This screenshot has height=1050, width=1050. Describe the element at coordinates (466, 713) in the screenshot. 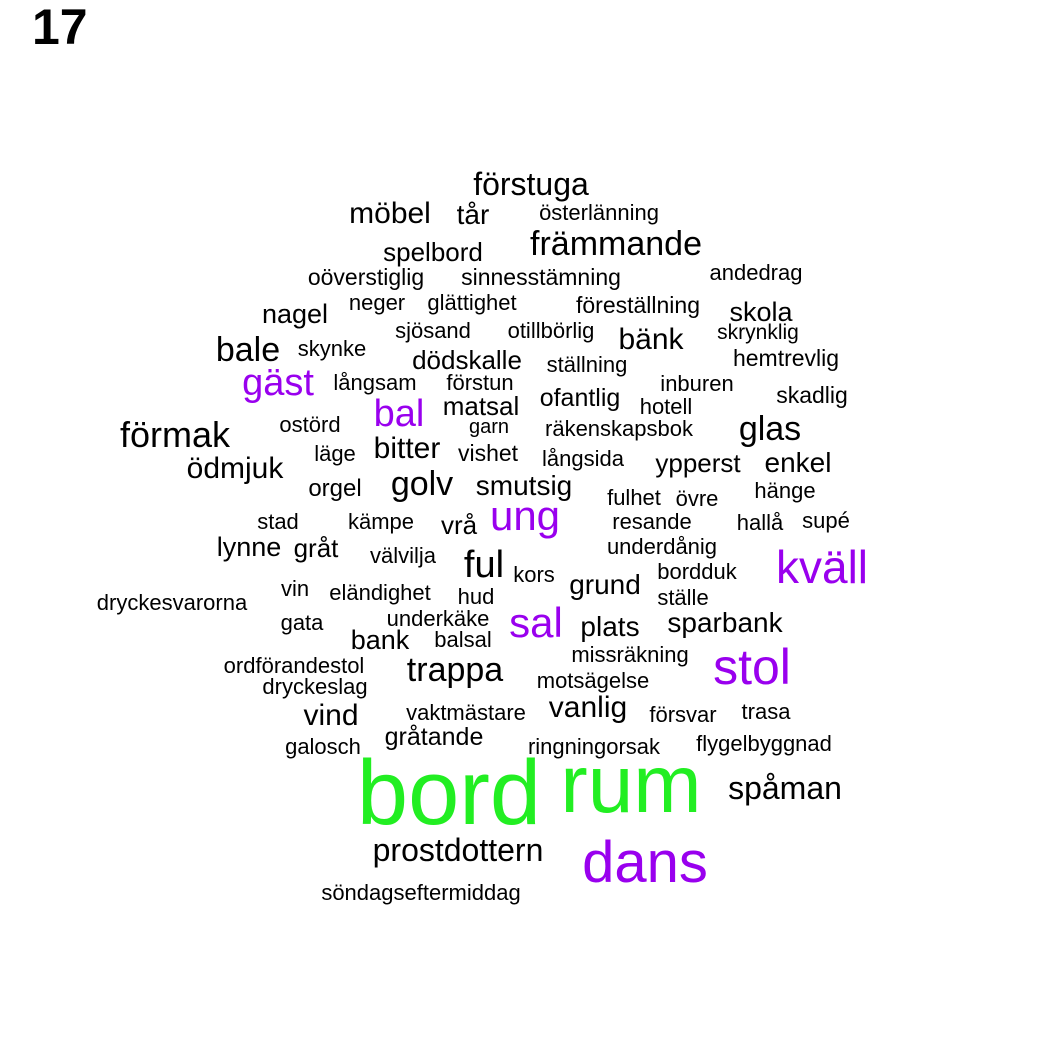

I see `cloud-word: vaktmästare` at that location.